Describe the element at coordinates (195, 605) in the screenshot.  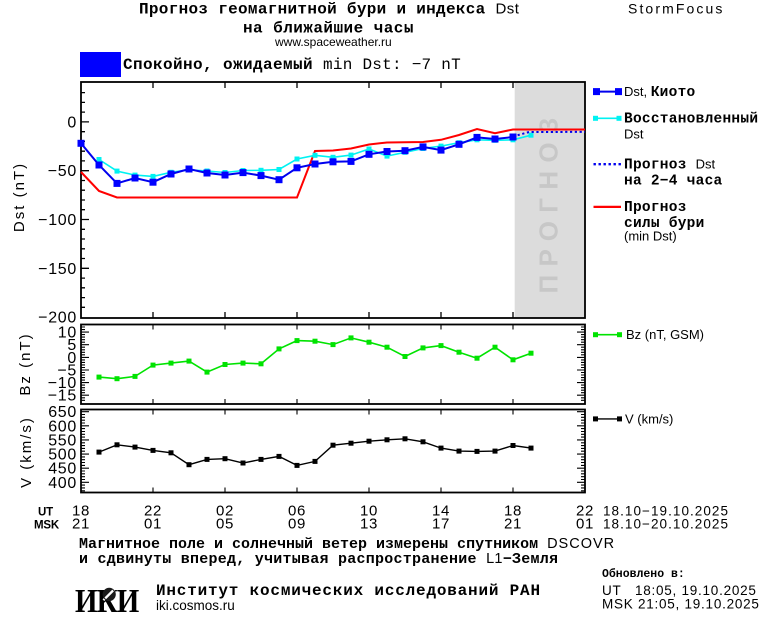
I see `svg-text: iki.cosmos.ru` at that location.